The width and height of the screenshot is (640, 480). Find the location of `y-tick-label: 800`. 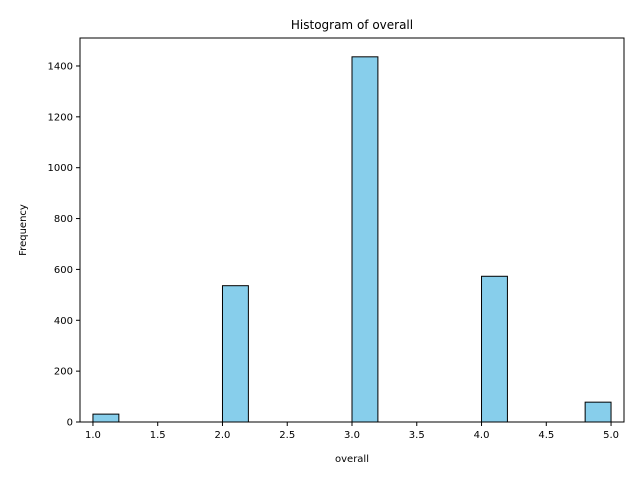

y-tick-label: 800 is located at coordinates (63, 219).